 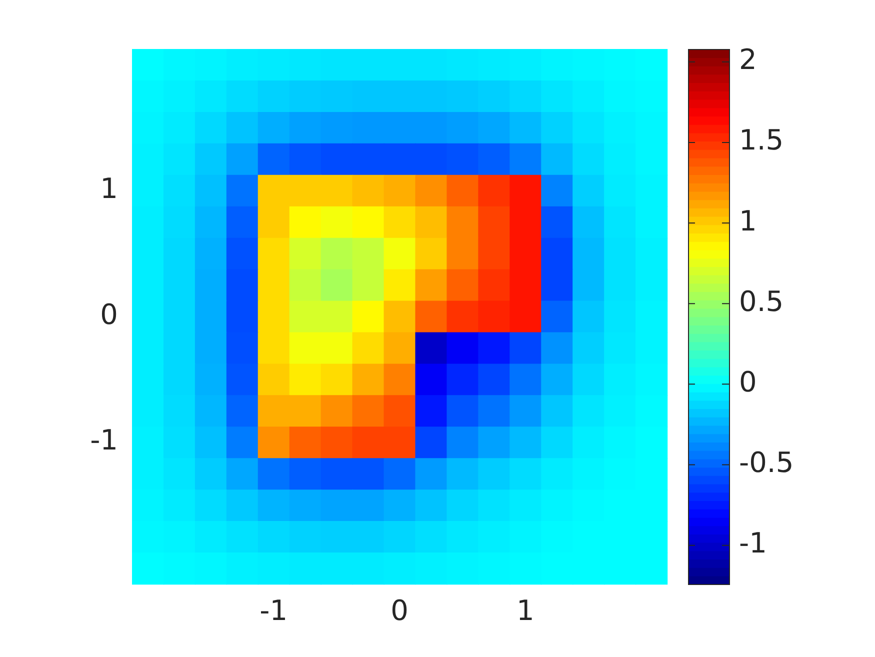 What do you see at coordinates (766, 463) in the screenshot?
I see `color-bar-label: -0.5` at bounding box center [766, 463].